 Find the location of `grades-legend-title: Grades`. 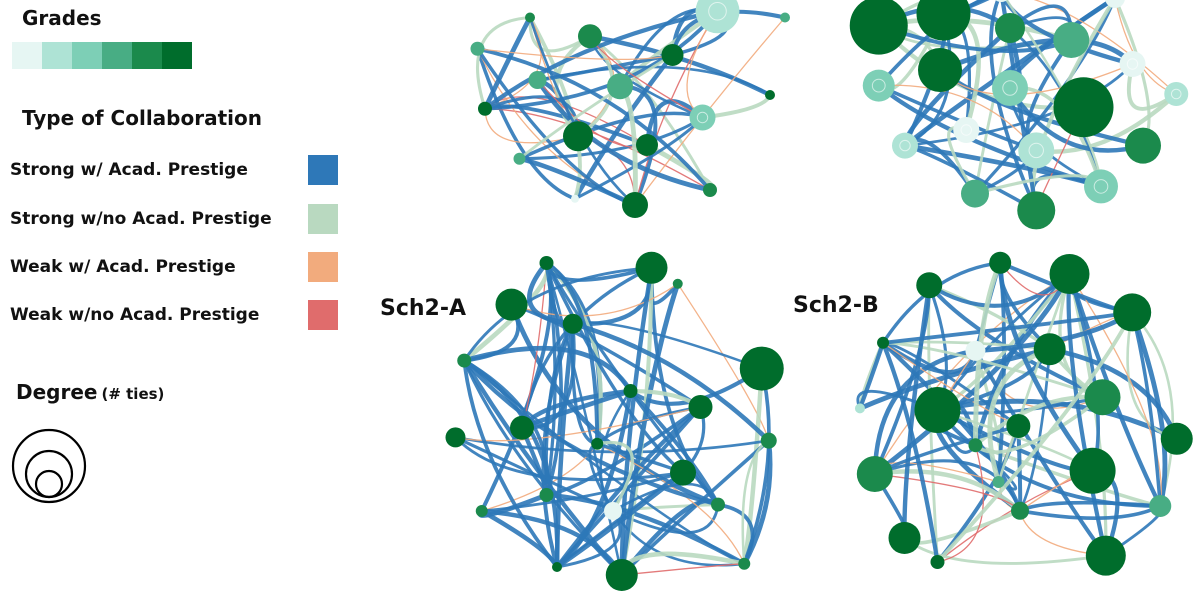

grades-legend-title: Grades is located at coordinates (62, 18).